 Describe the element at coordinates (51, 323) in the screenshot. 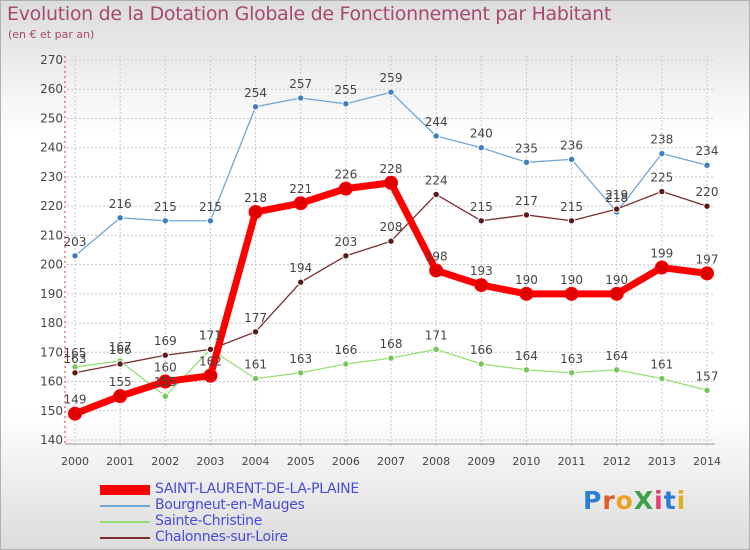

I see `y-tick-label: 180` at that location.